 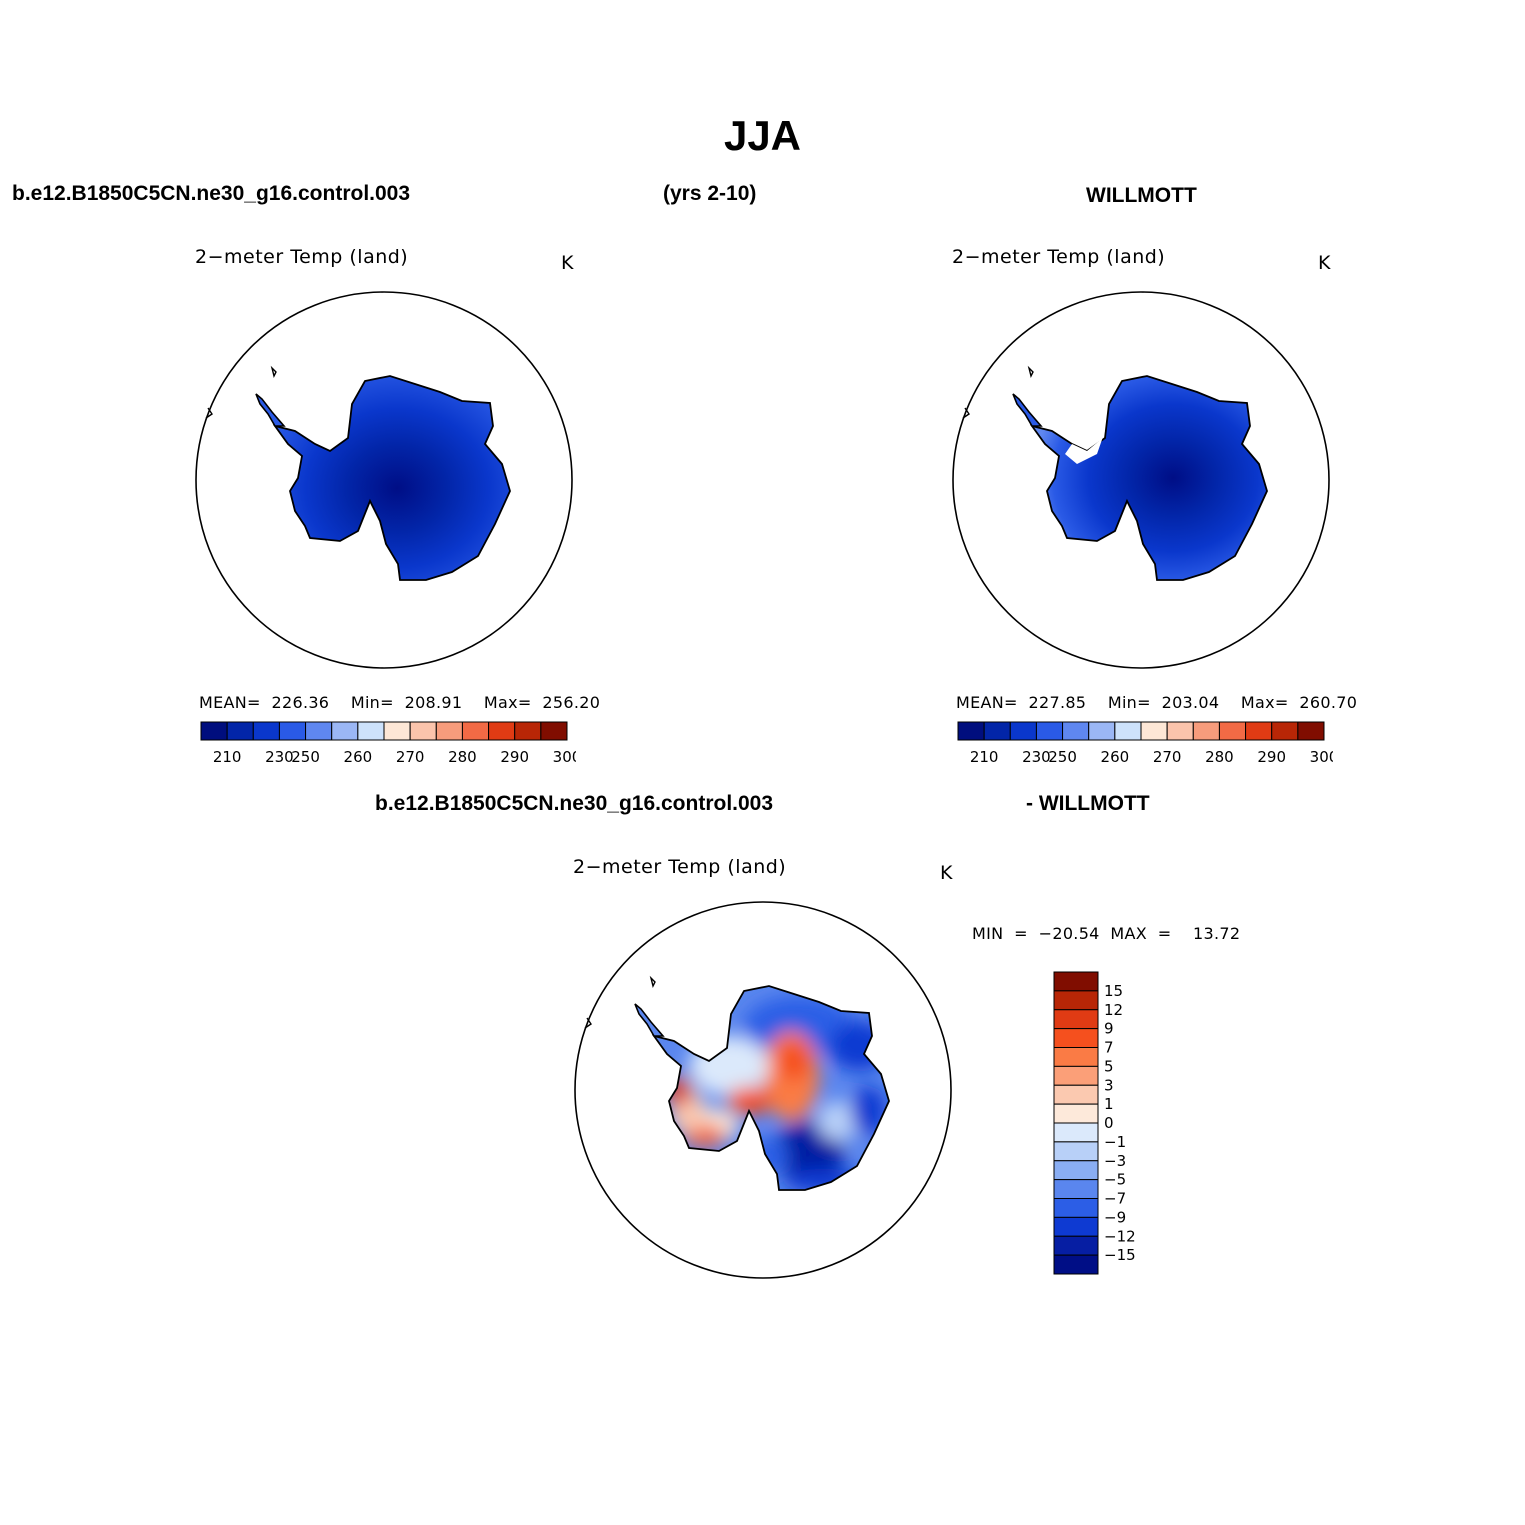 What do you see at coordinates (302, 257) in the screenshot?
I see `model-panel-title: 2−meter Temp (land)` at bounding box center [302, 257].